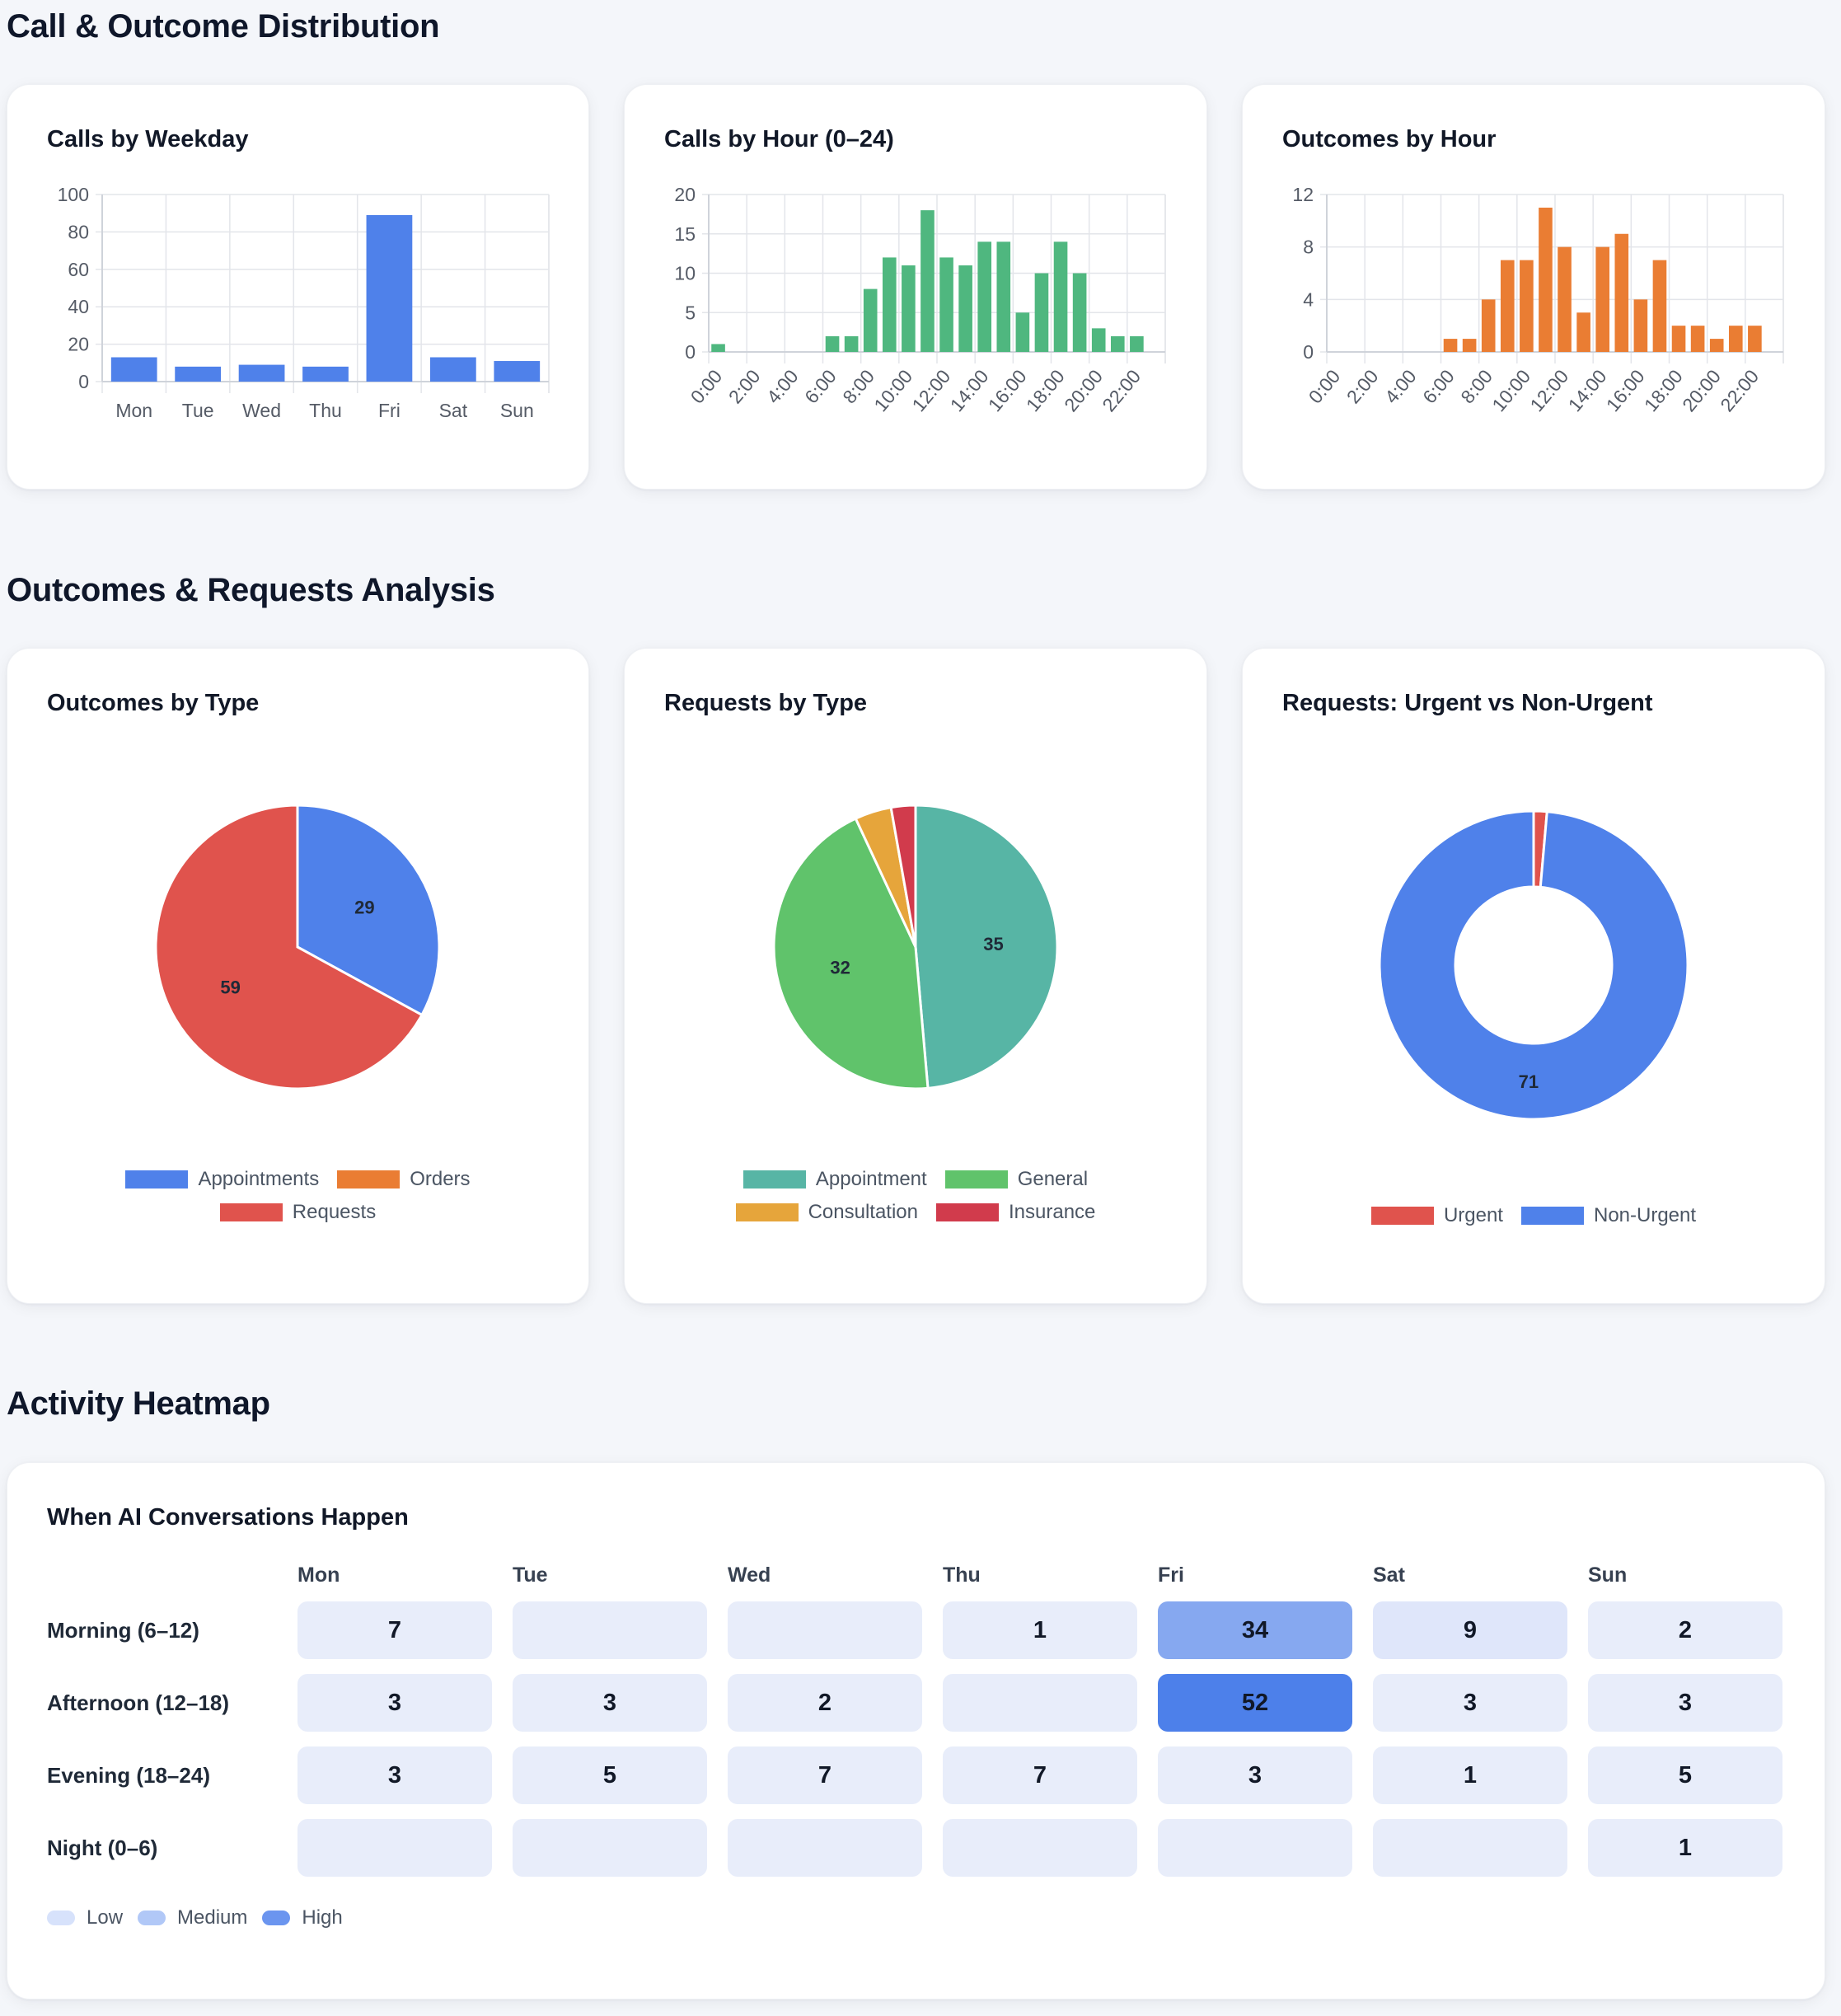  What do you see at coordinates (863, 1212) in the screenshot?
I see `legend-label: Consultation` at bounding box center [863, 1212].